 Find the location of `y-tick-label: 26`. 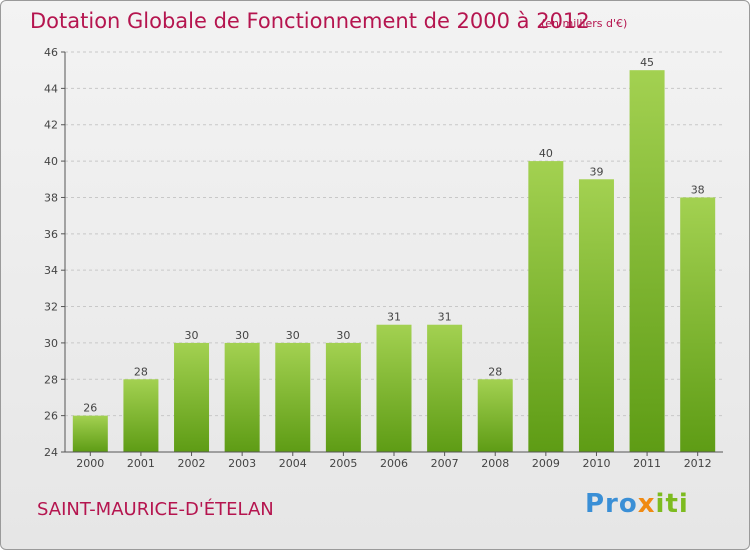

y-tick-label: 26 is located at coordinates (51, 416).